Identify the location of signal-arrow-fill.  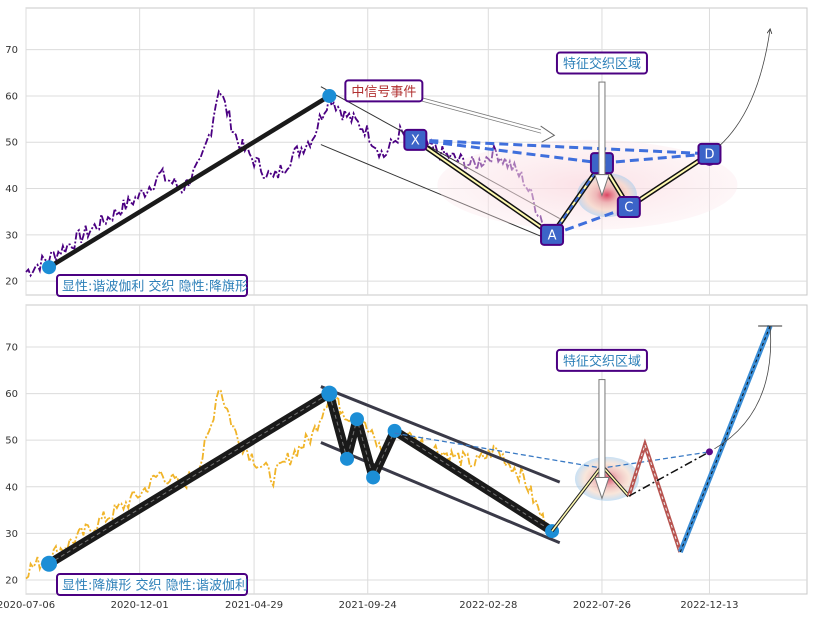
(477, 114).